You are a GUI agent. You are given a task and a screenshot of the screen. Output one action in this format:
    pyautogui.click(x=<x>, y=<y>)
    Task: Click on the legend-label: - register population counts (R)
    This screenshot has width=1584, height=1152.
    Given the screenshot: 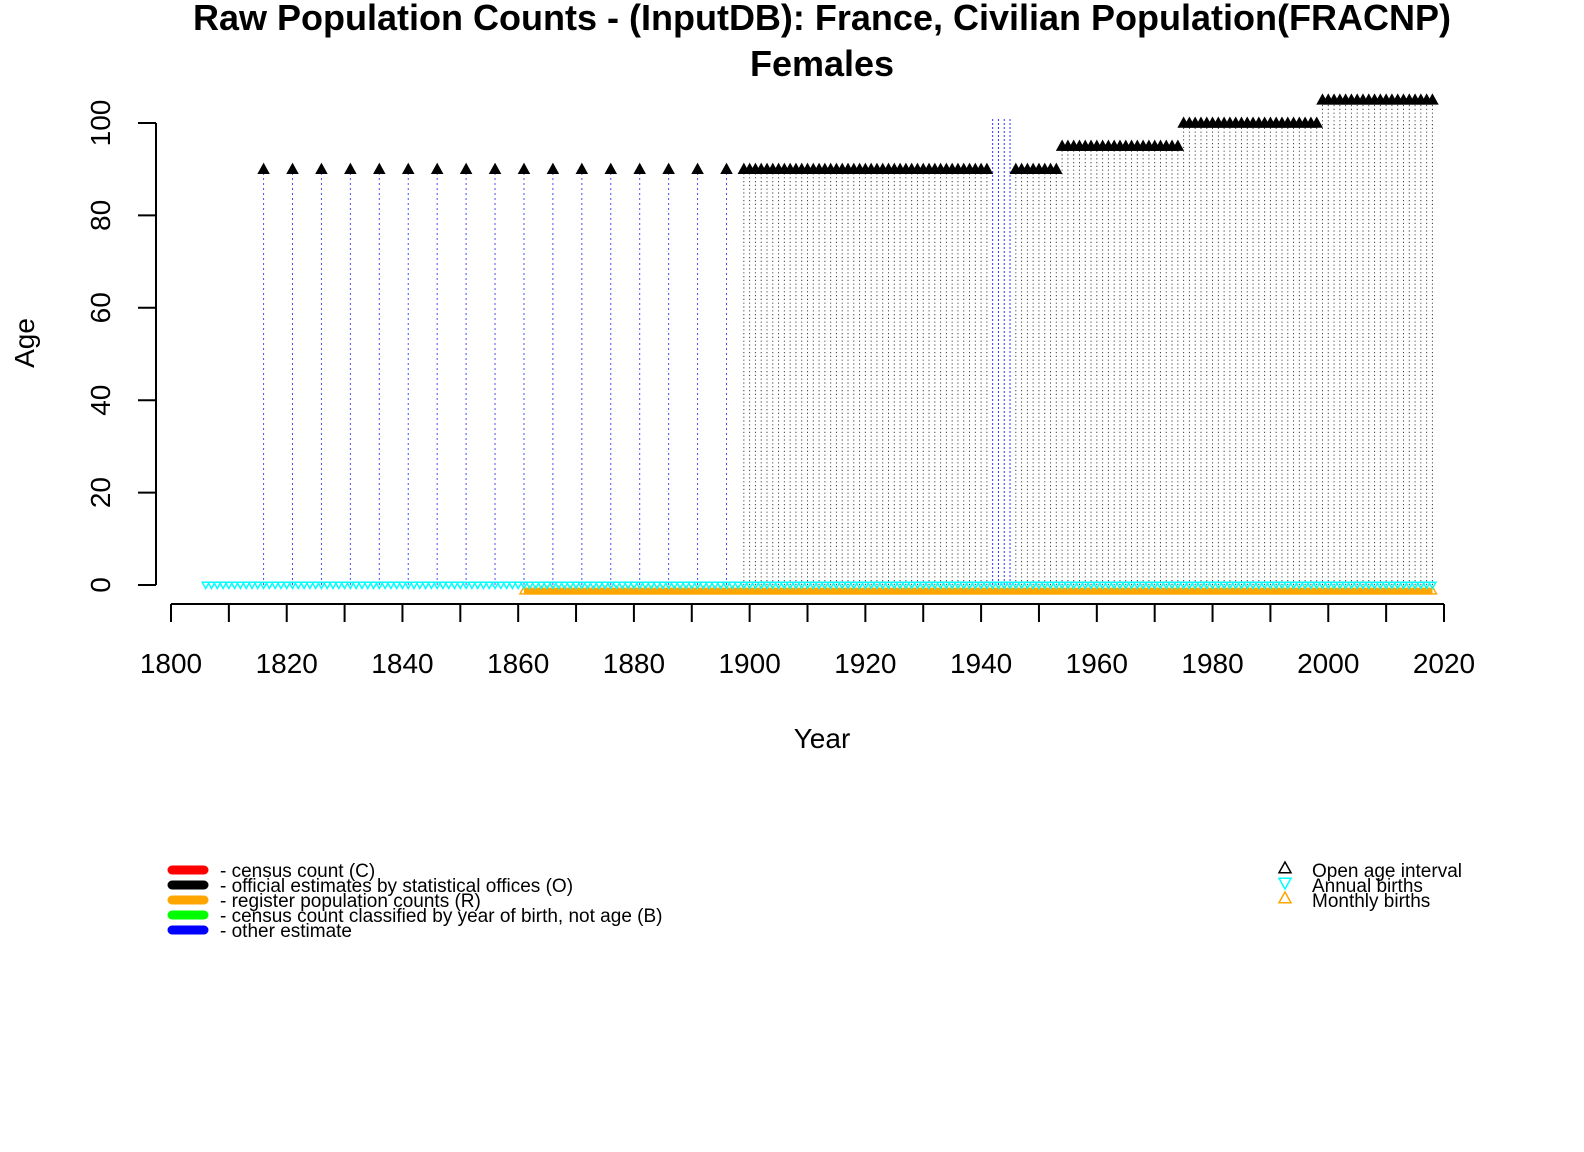 What is the action you would take?
    pyautogui.click(x=350, y=901)
    